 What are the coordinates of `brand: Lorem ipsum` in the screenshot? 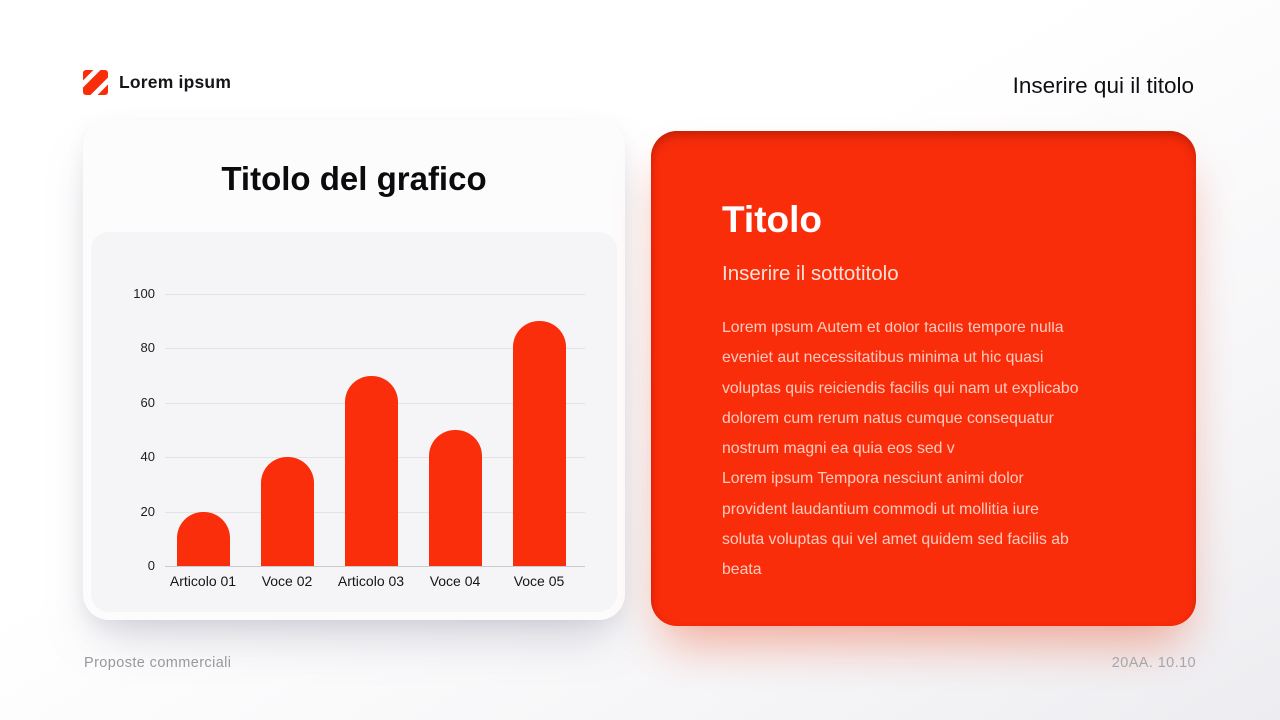 It's located at (157, 82).